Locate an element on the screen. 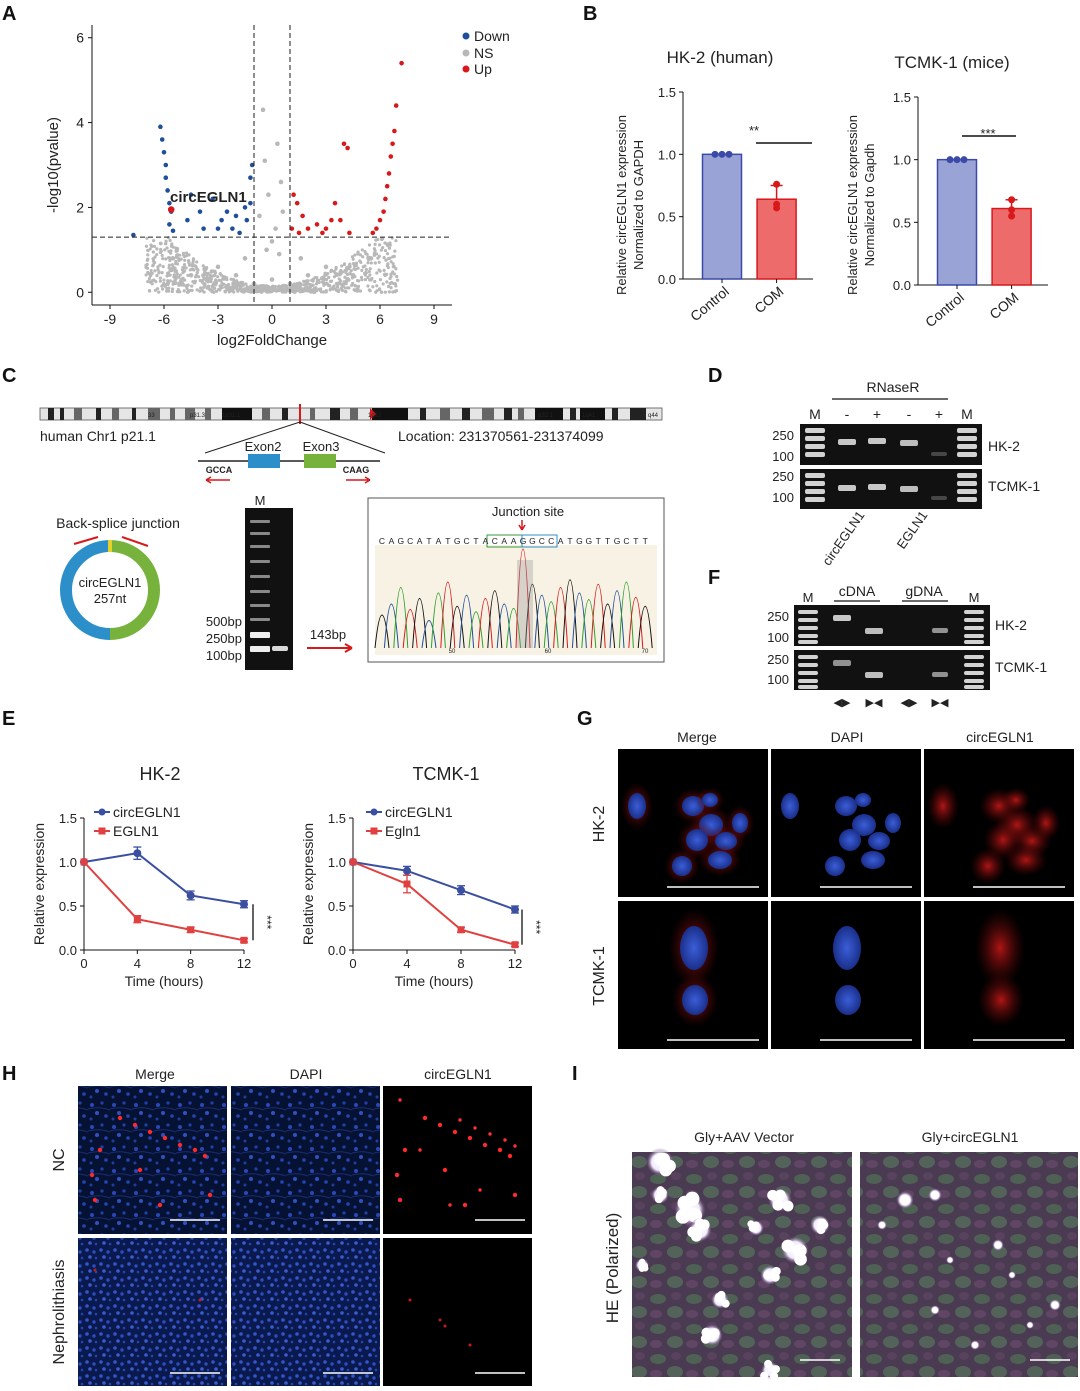 This screenshot has width=1080, height=1391. seq-letter: G is located at coordinates (457, 541).